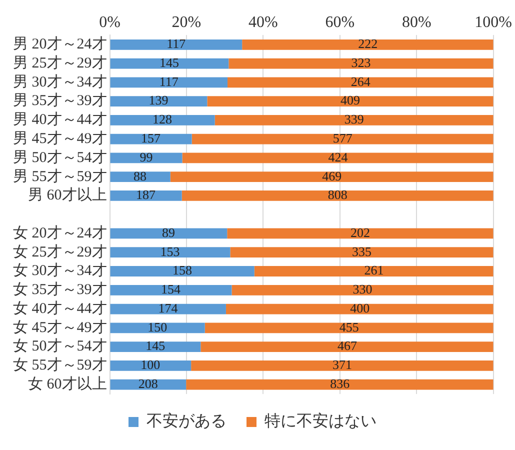  I want to click on annotation: 371, so click(342, 364).